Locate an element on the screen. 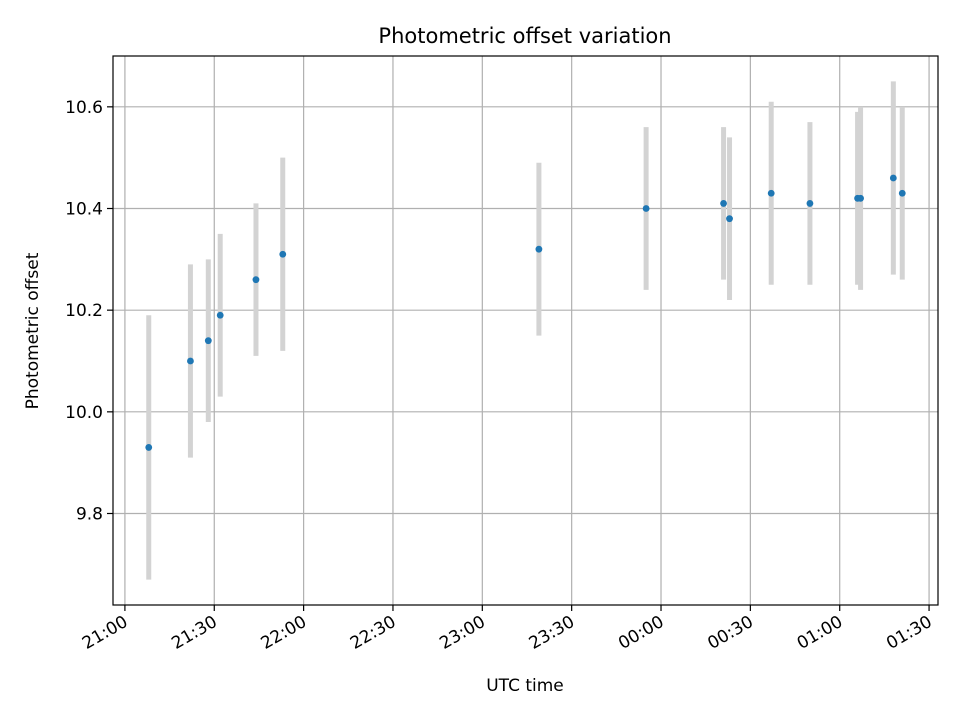 This screenshot has height=720, width=960. y-tick-label: 9.8 is located at coordinates (89, 515).